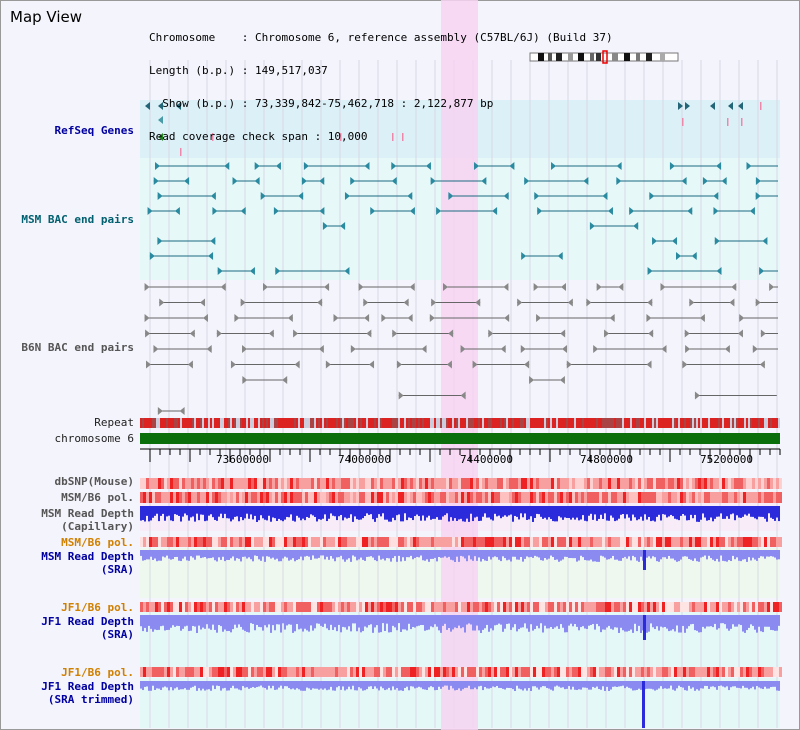  What do you see at coordinates (114, 422) in the screenshot?
I see `track-label-repeat: Repeat` at bounding box center [114, 422].